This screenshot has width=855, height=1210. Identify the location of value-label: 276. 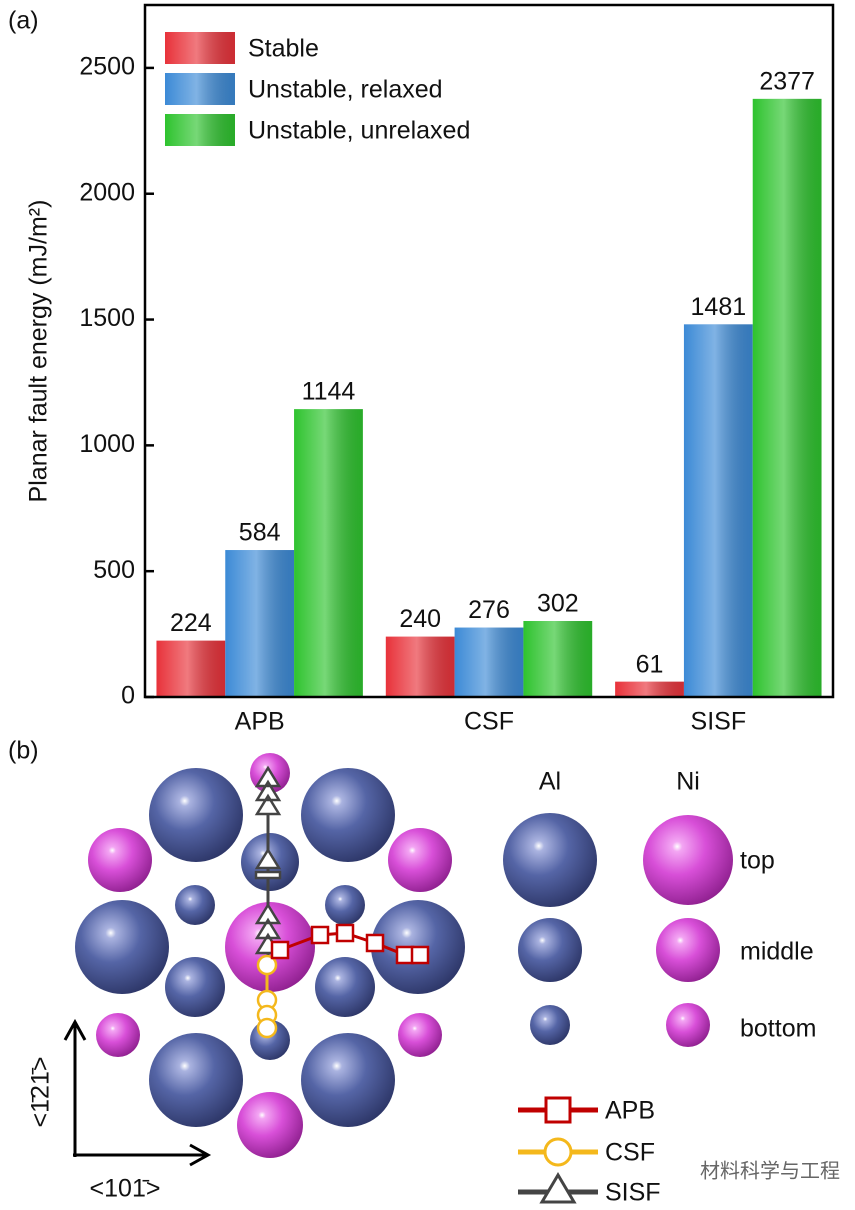
(489, 610).